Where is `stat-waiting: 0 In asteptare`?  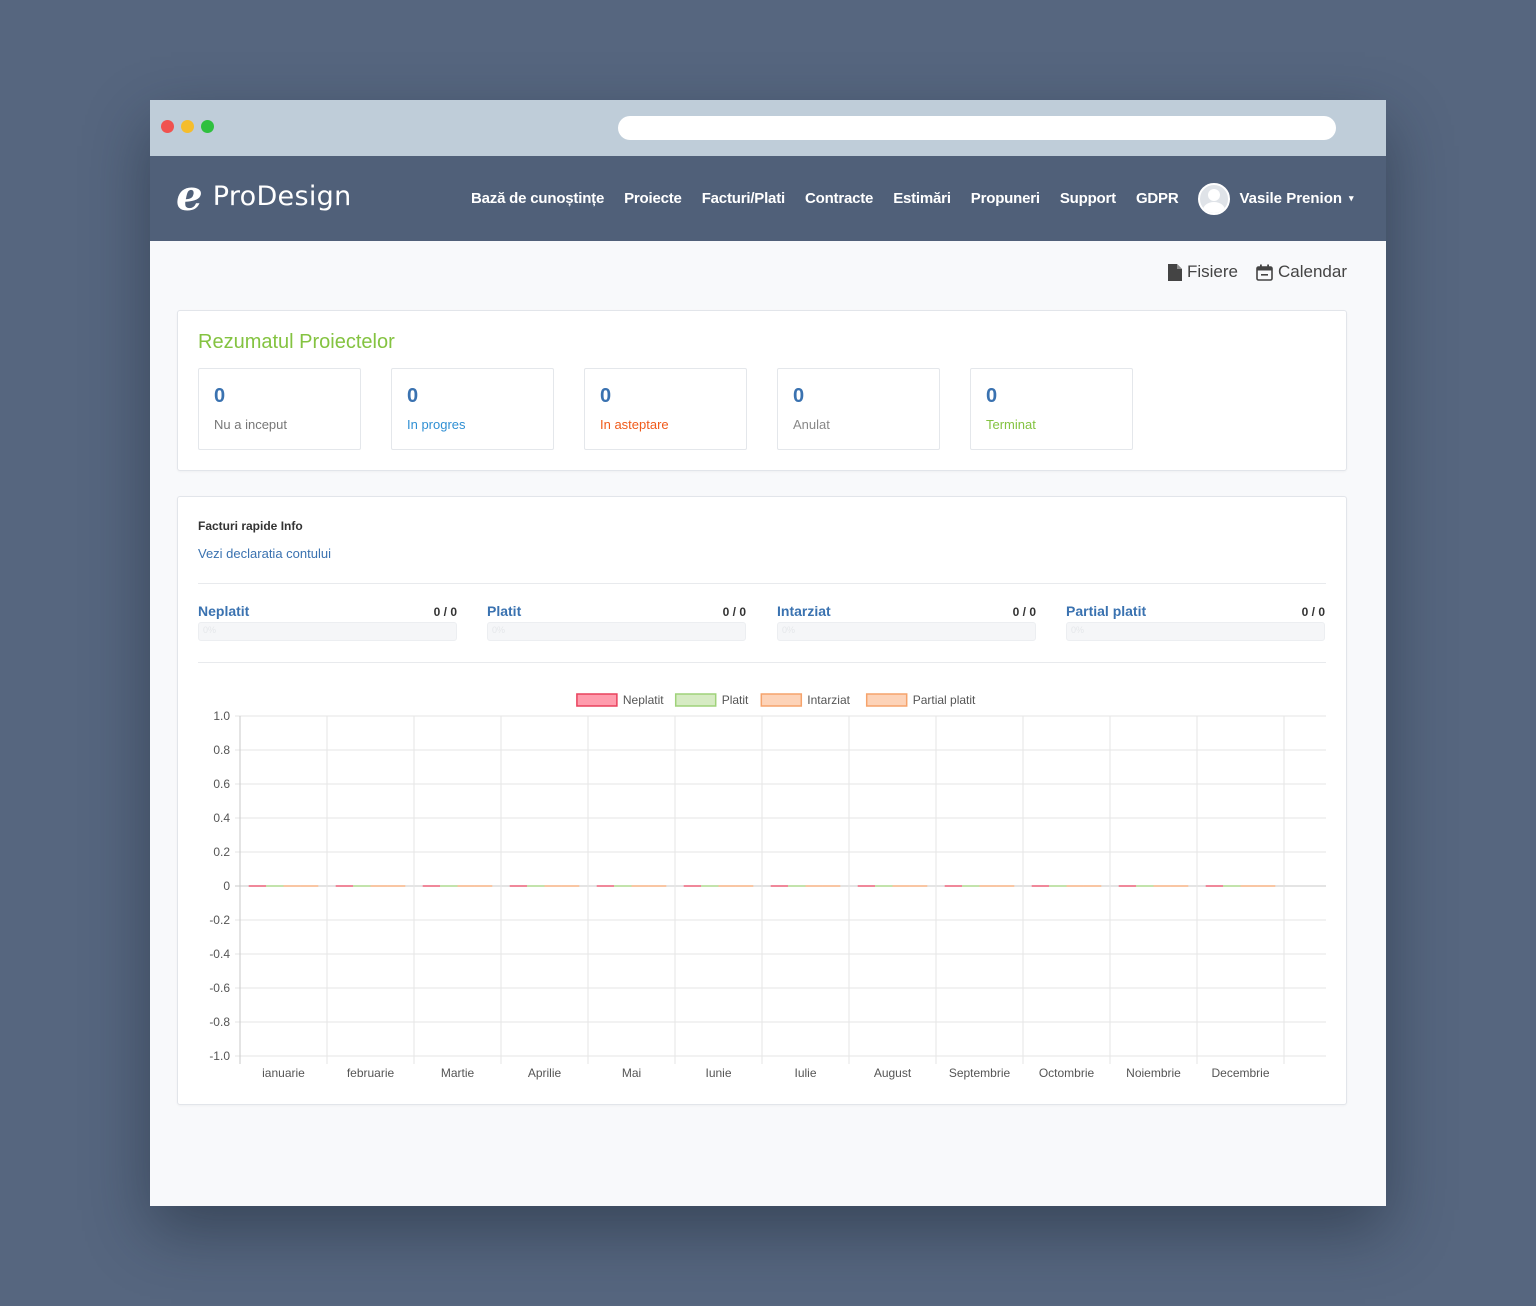
stat-waiting: 0 In asteptare is located at coordinates (665, 409).